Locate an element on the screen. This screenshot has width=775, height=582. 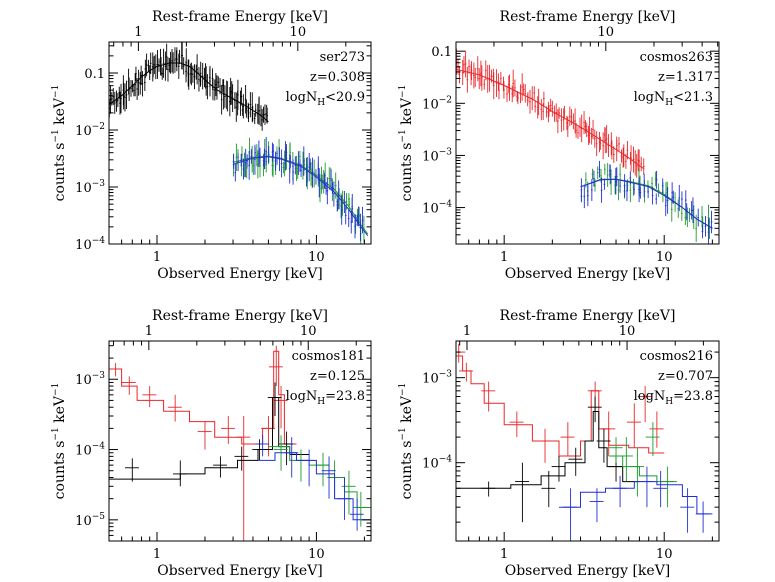
y-tick-label-exponent: −5 is located at coordinates (99, 517).